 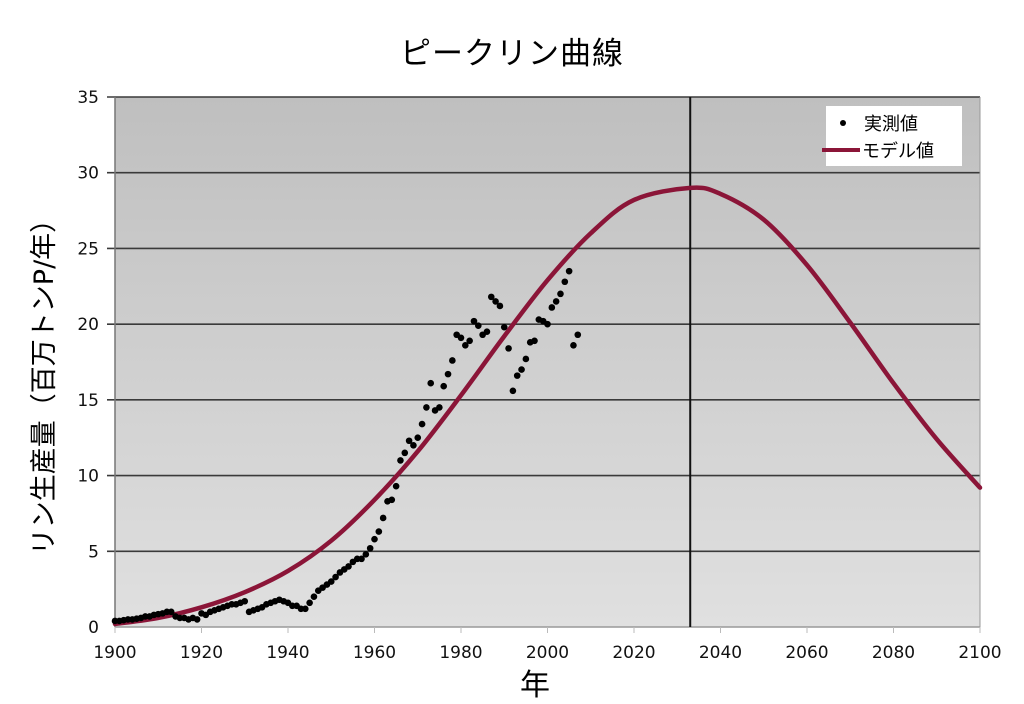 What do you see at coordinates (88, 477) in the screenshot?
I see `y-tick-label: 10` at bounding box center [88, 477].